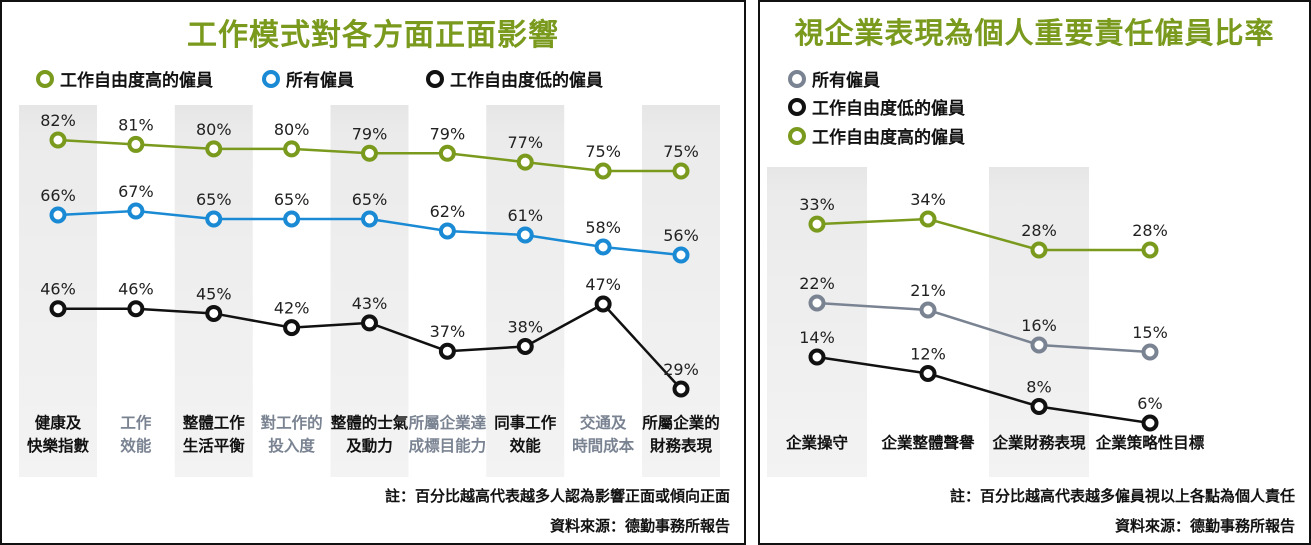 The height and width of the screenshot is (545, 1311). Describe the element at coordinates (603, 422) in the screenshot. I see `category-label: 交通及` at that location.